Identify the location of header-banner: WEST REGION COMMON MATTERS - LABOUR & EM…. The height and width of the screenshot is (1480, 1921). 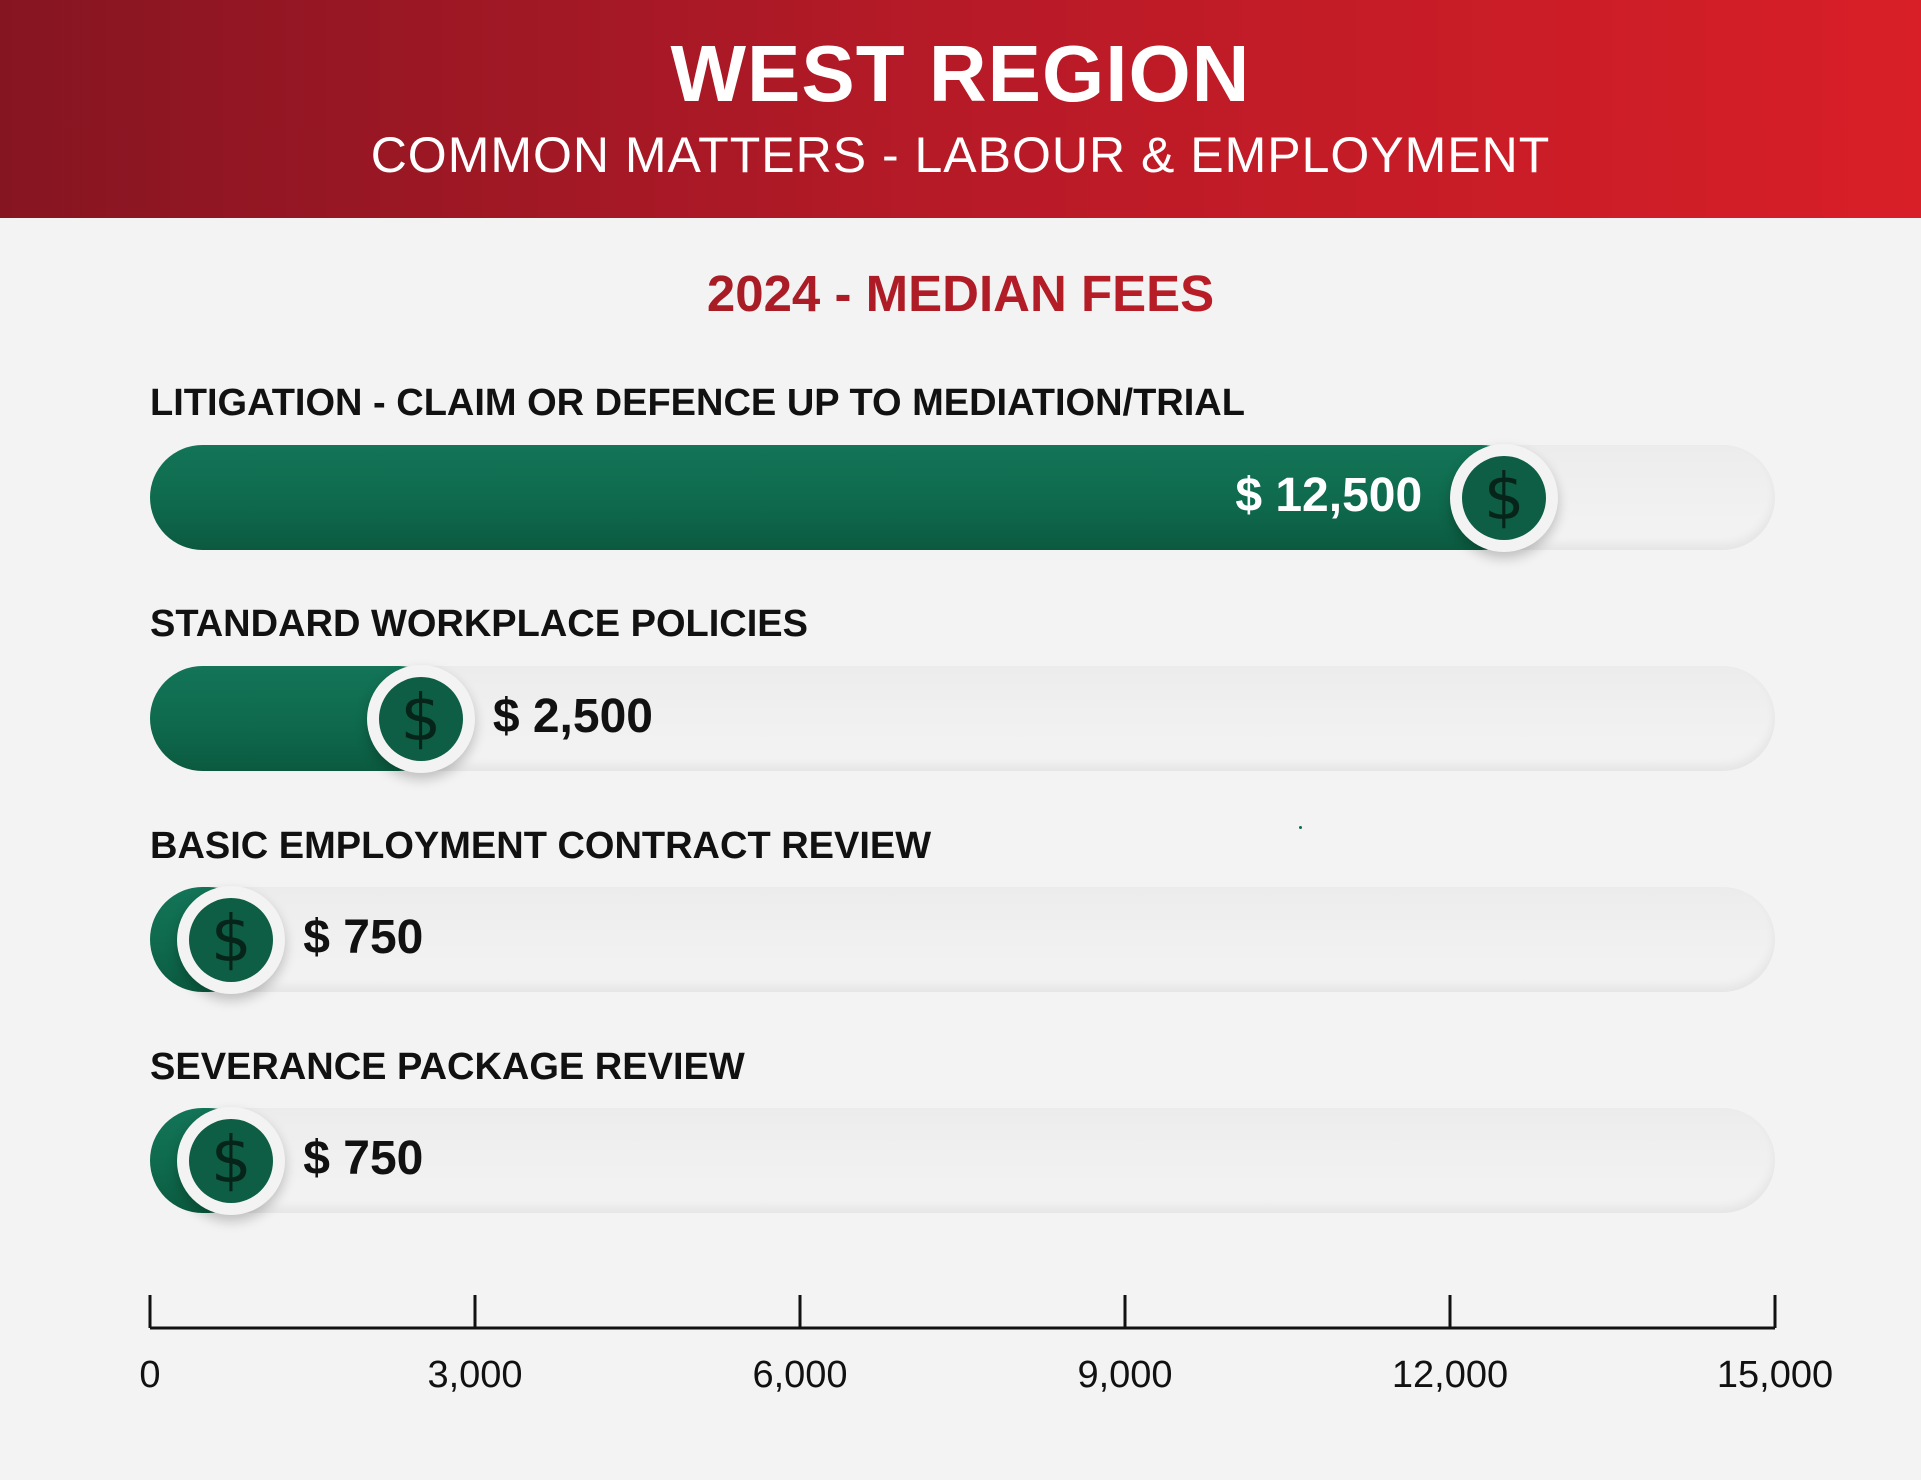
(960, 109).